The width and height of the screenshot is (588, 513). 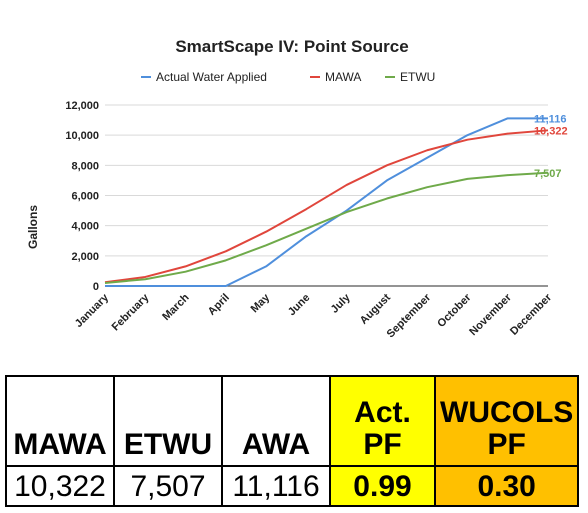 I want to click on series-end-label: 11,116, so click(x=550, y=119).